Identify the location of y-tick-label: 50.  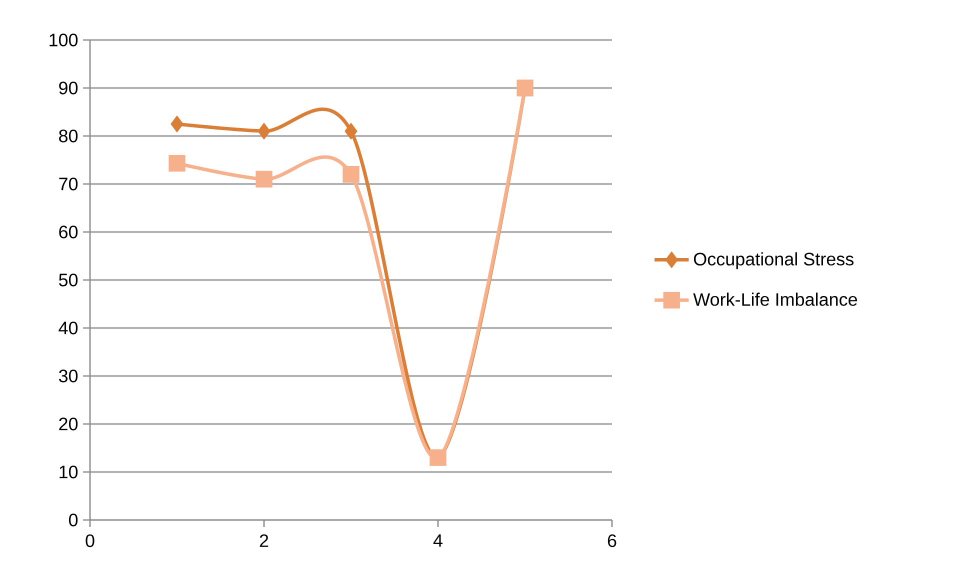
(68, 280).